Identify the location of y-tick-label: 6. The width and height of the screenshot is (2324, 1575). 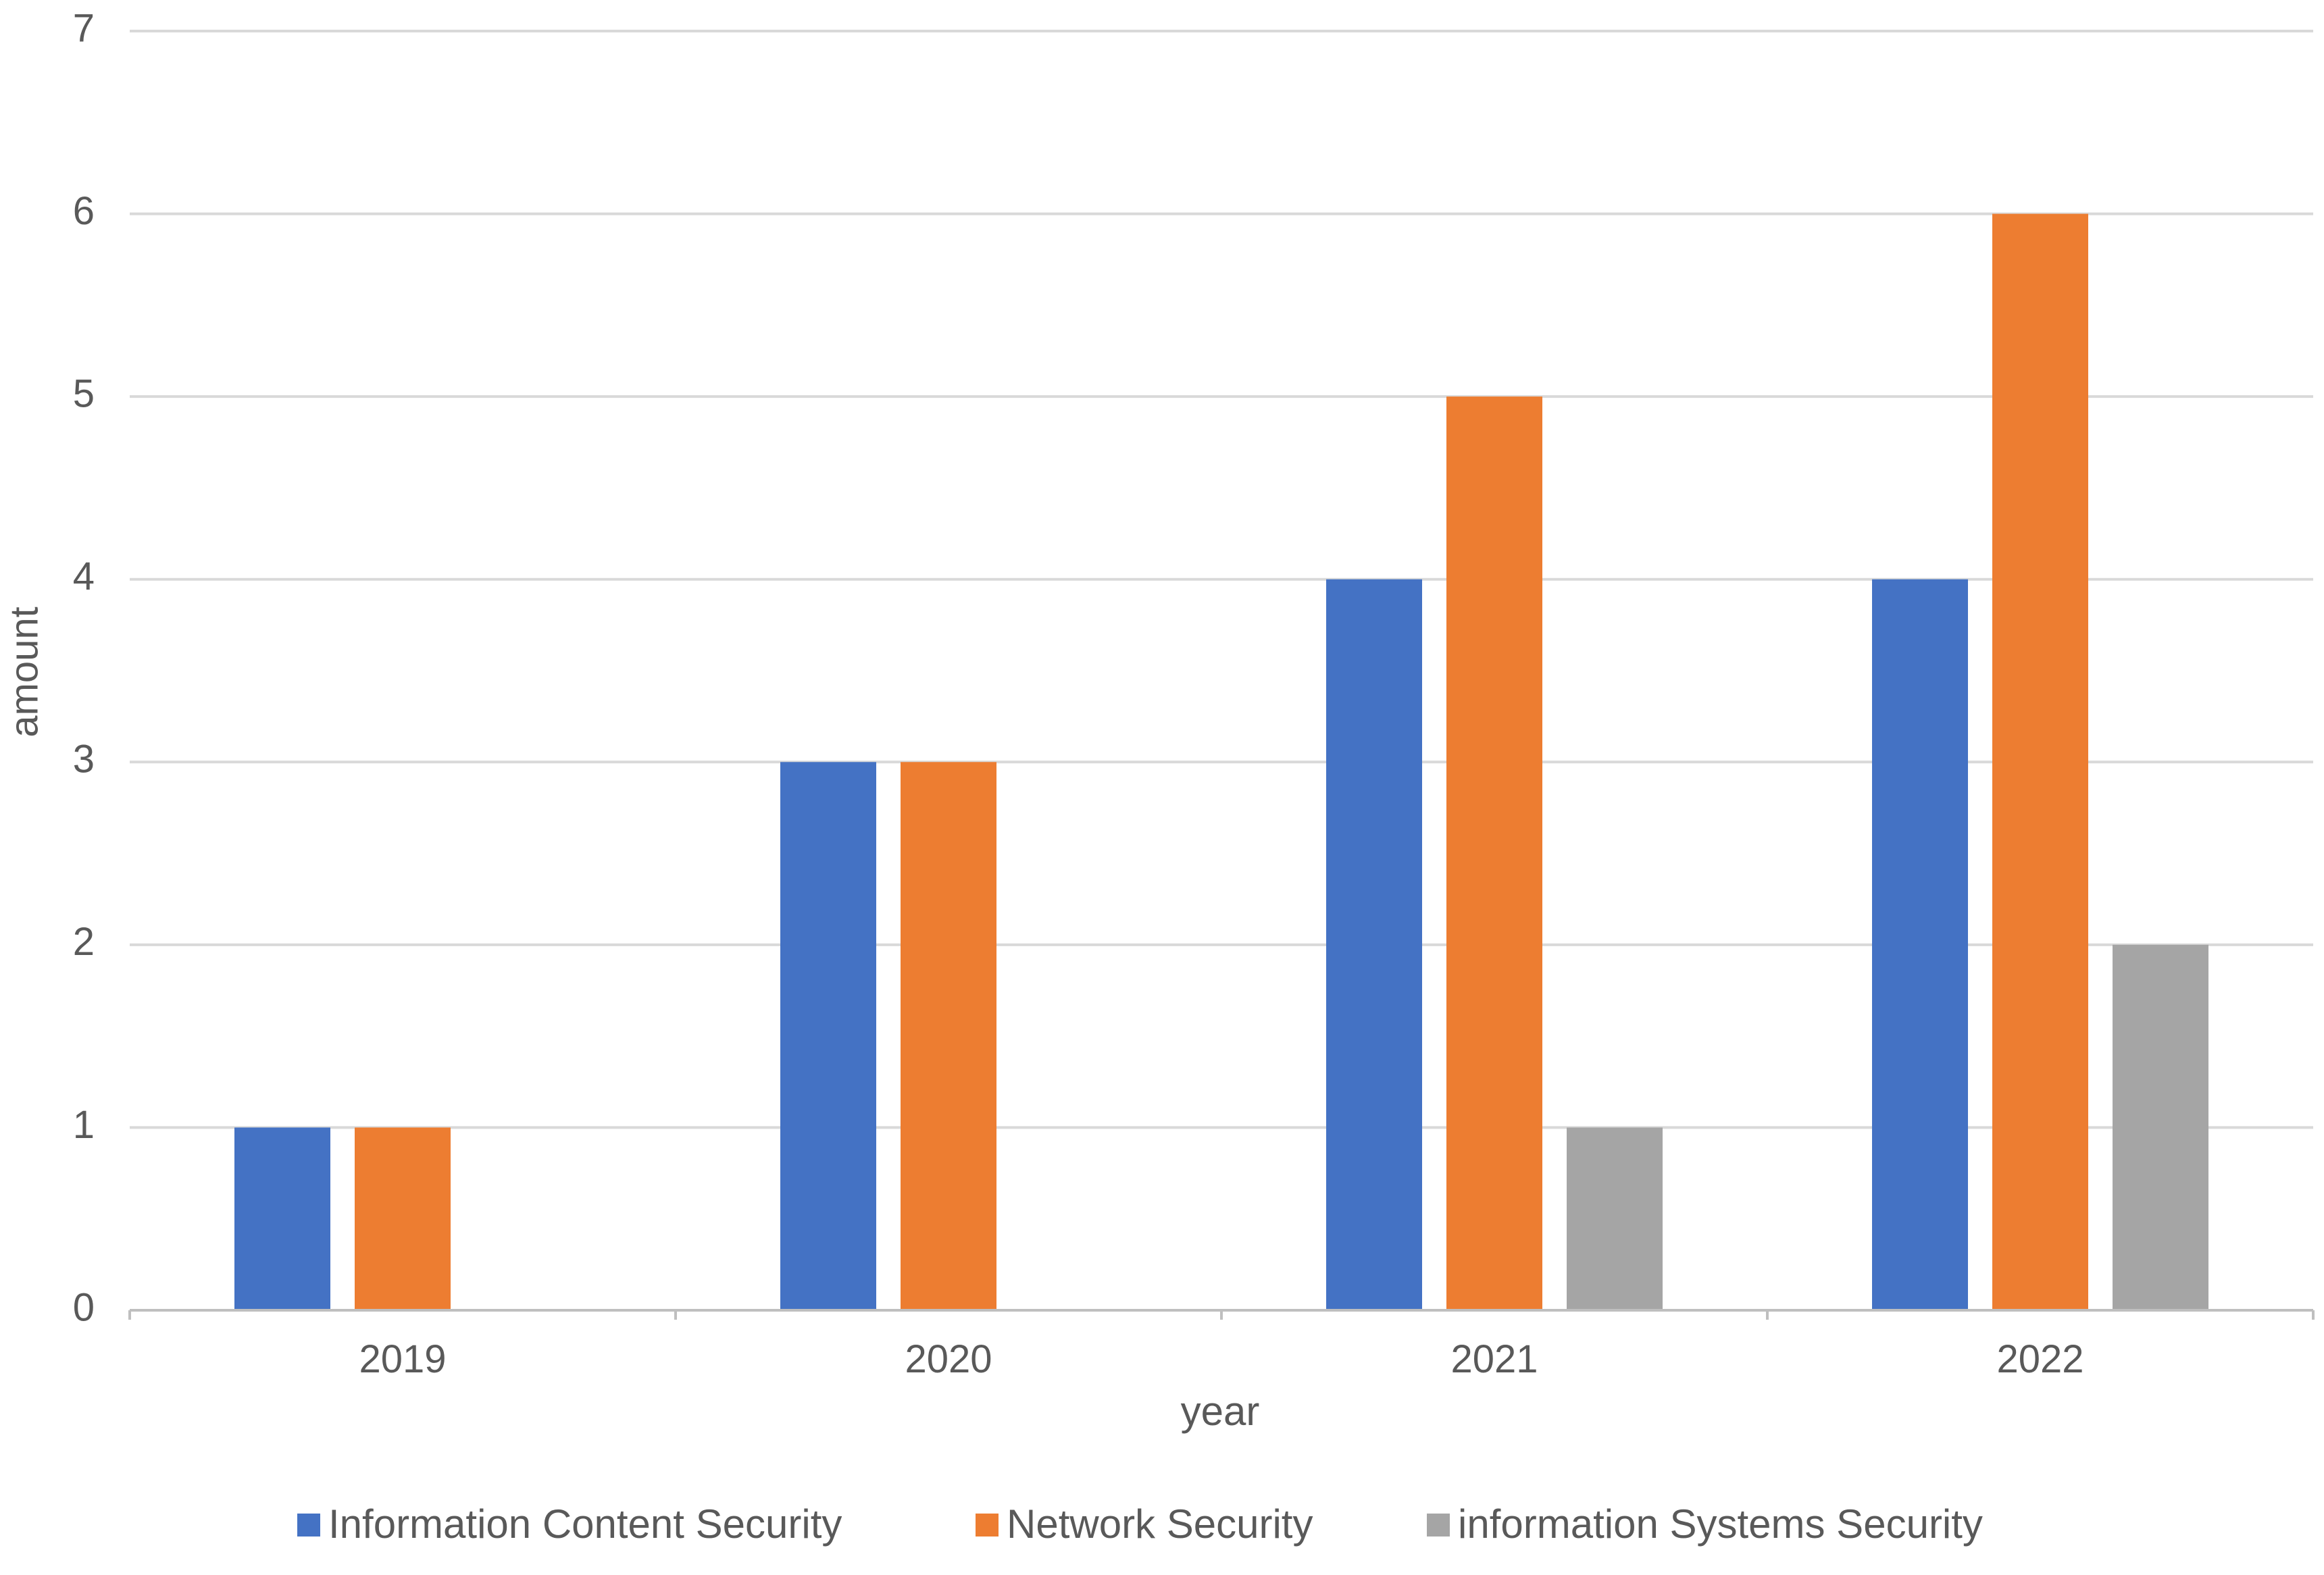
(84, 211).